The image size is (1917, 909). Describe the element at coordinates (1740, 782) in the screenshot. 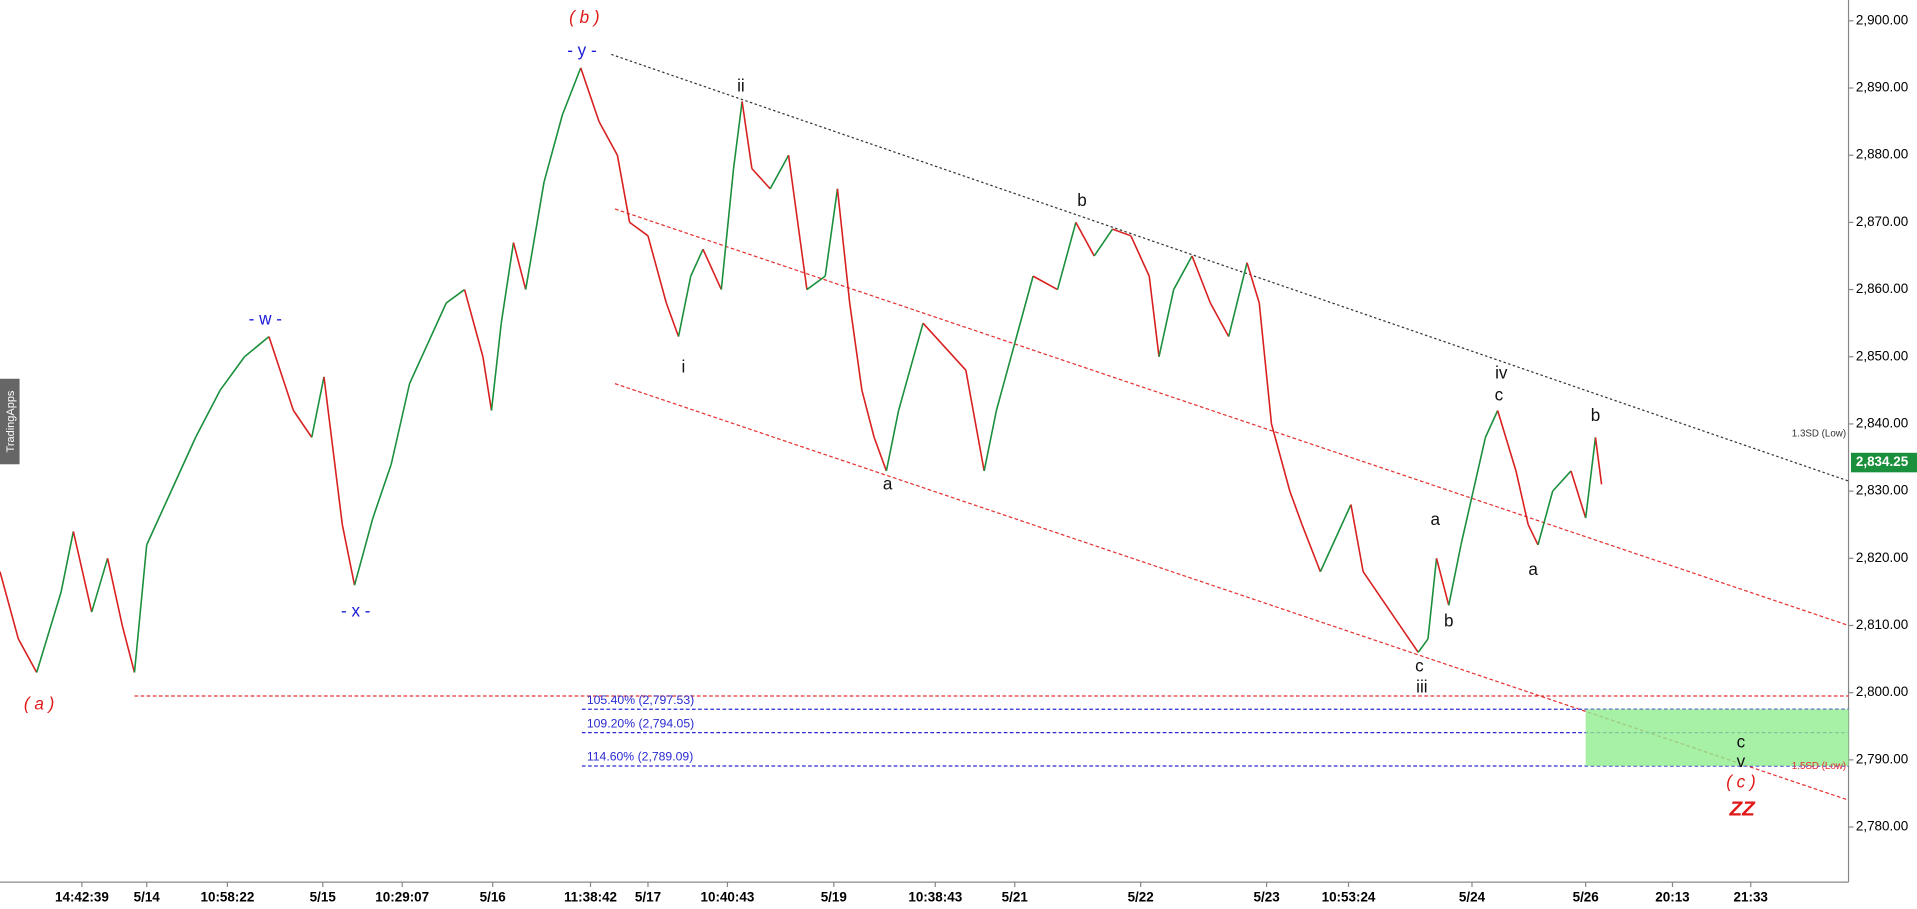

I see `wave-label: ( c )` at that location.